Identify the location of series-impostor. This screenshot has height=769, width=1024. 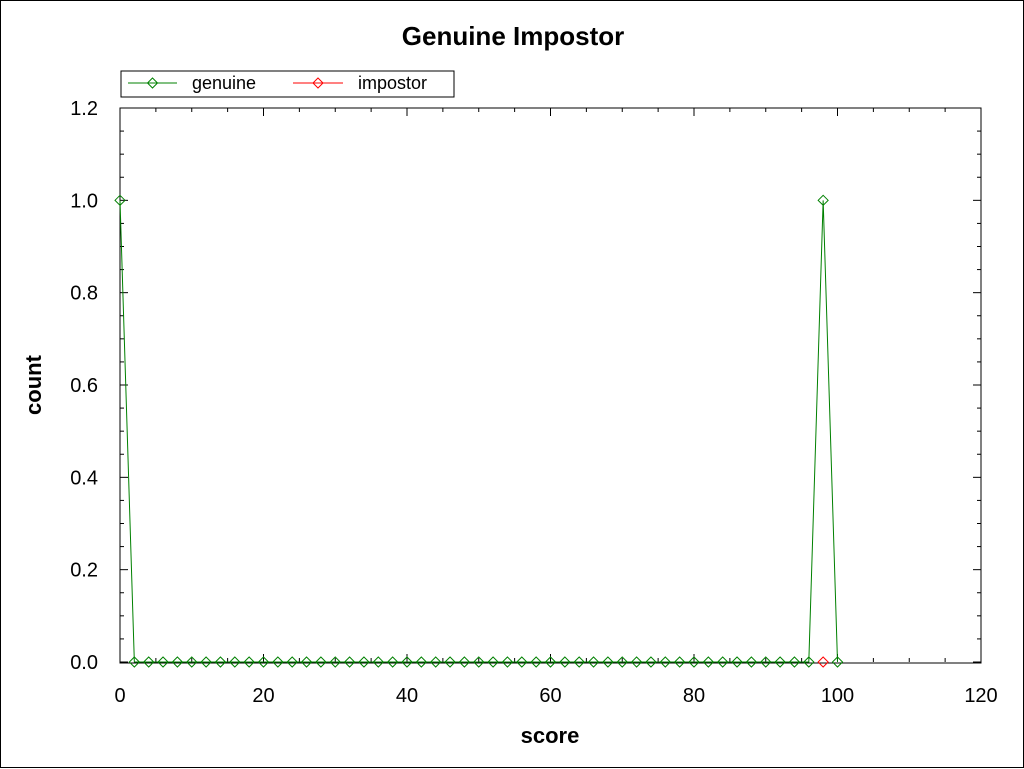
(823, 662).